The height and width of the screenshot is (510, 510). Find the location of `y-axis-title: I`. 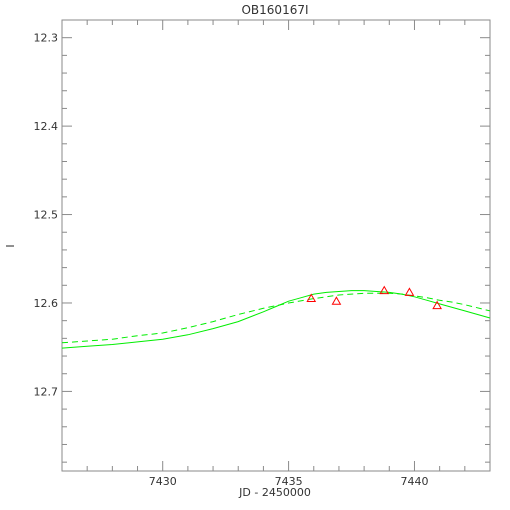

y-axis-title: I is located at coordinates (10, 245).